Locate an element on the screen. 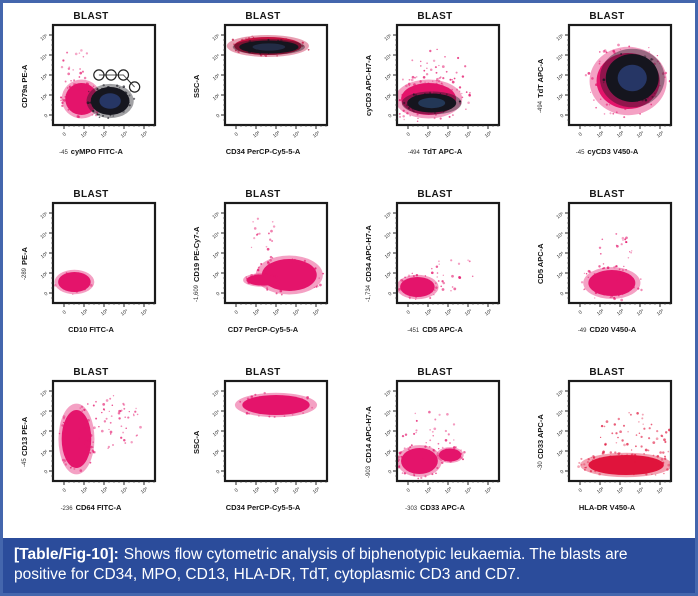 The image size is (698, 596). y-axis-neg-tick: -30 is located at coordinates (541, 465).